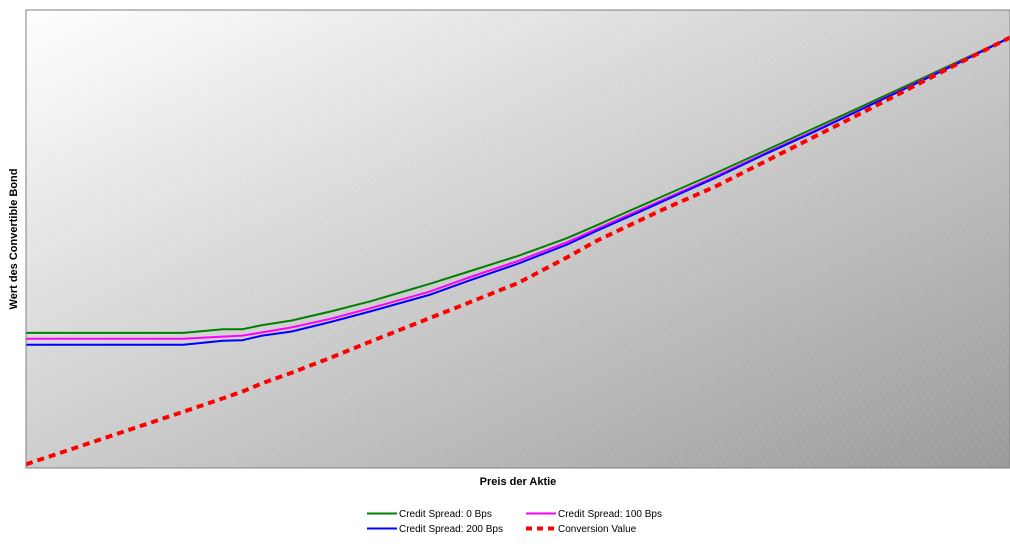 The image size is (1010, 544). I want to click on legend-label: Credit Spread: 200 Bps, so click(451, 529).